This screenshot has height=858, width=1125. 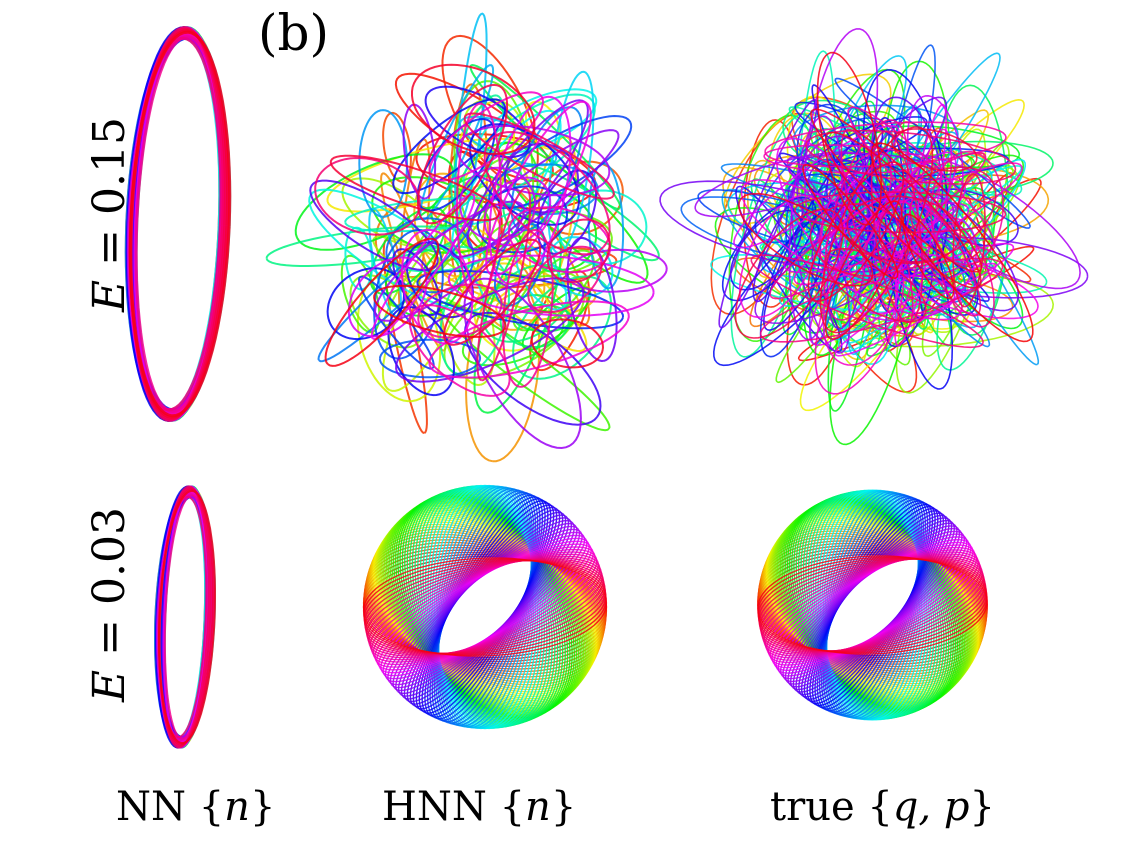 What do you see at coordinates (294, 33) in the screenshot?
I see `panel-label: (b)` at bounding box center [294, 33].